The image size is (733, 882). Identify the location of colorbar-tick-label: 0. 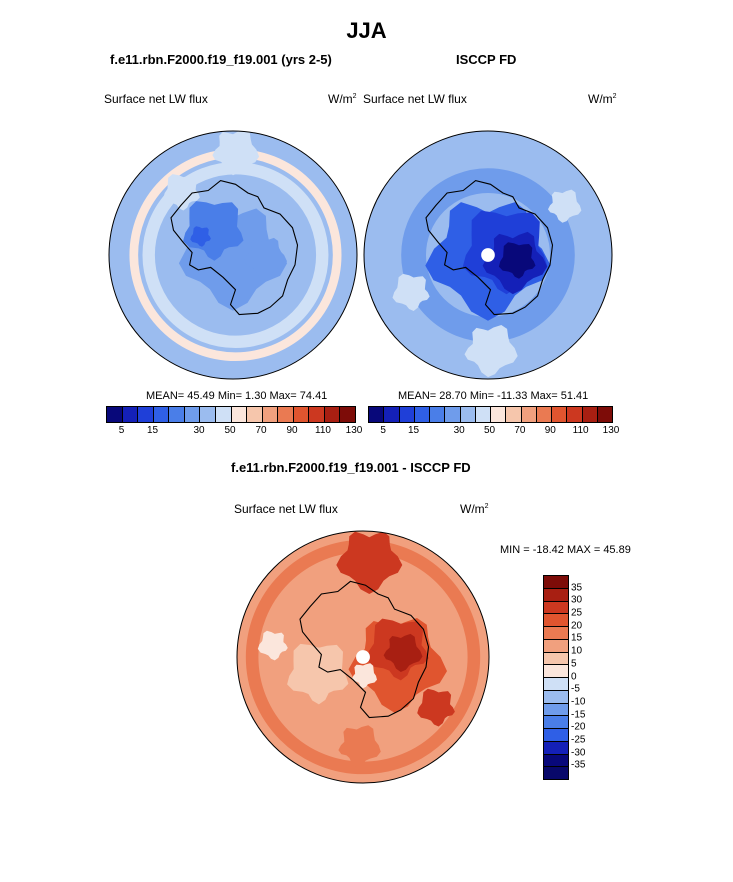
(574, 676).